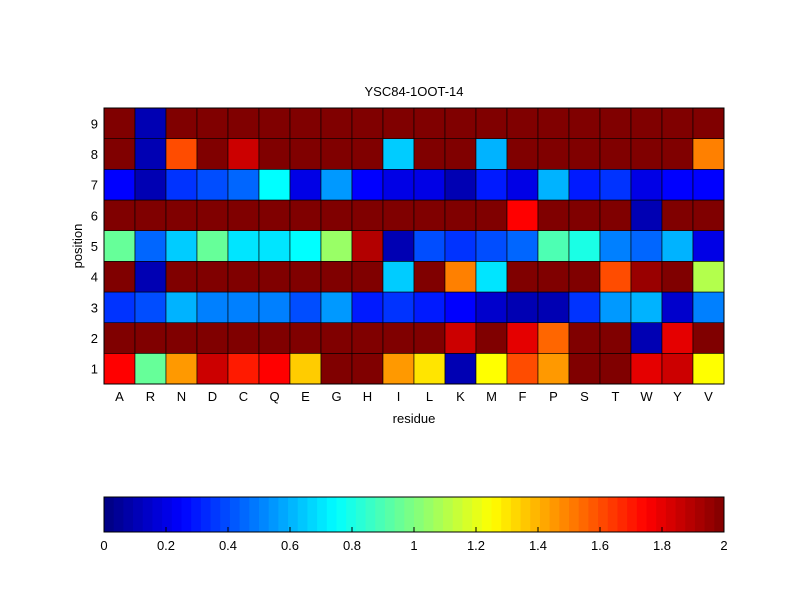  Describe the element at coordinates (94, 185) in the screenshot. I see `y-tick-label: 7` at that location.